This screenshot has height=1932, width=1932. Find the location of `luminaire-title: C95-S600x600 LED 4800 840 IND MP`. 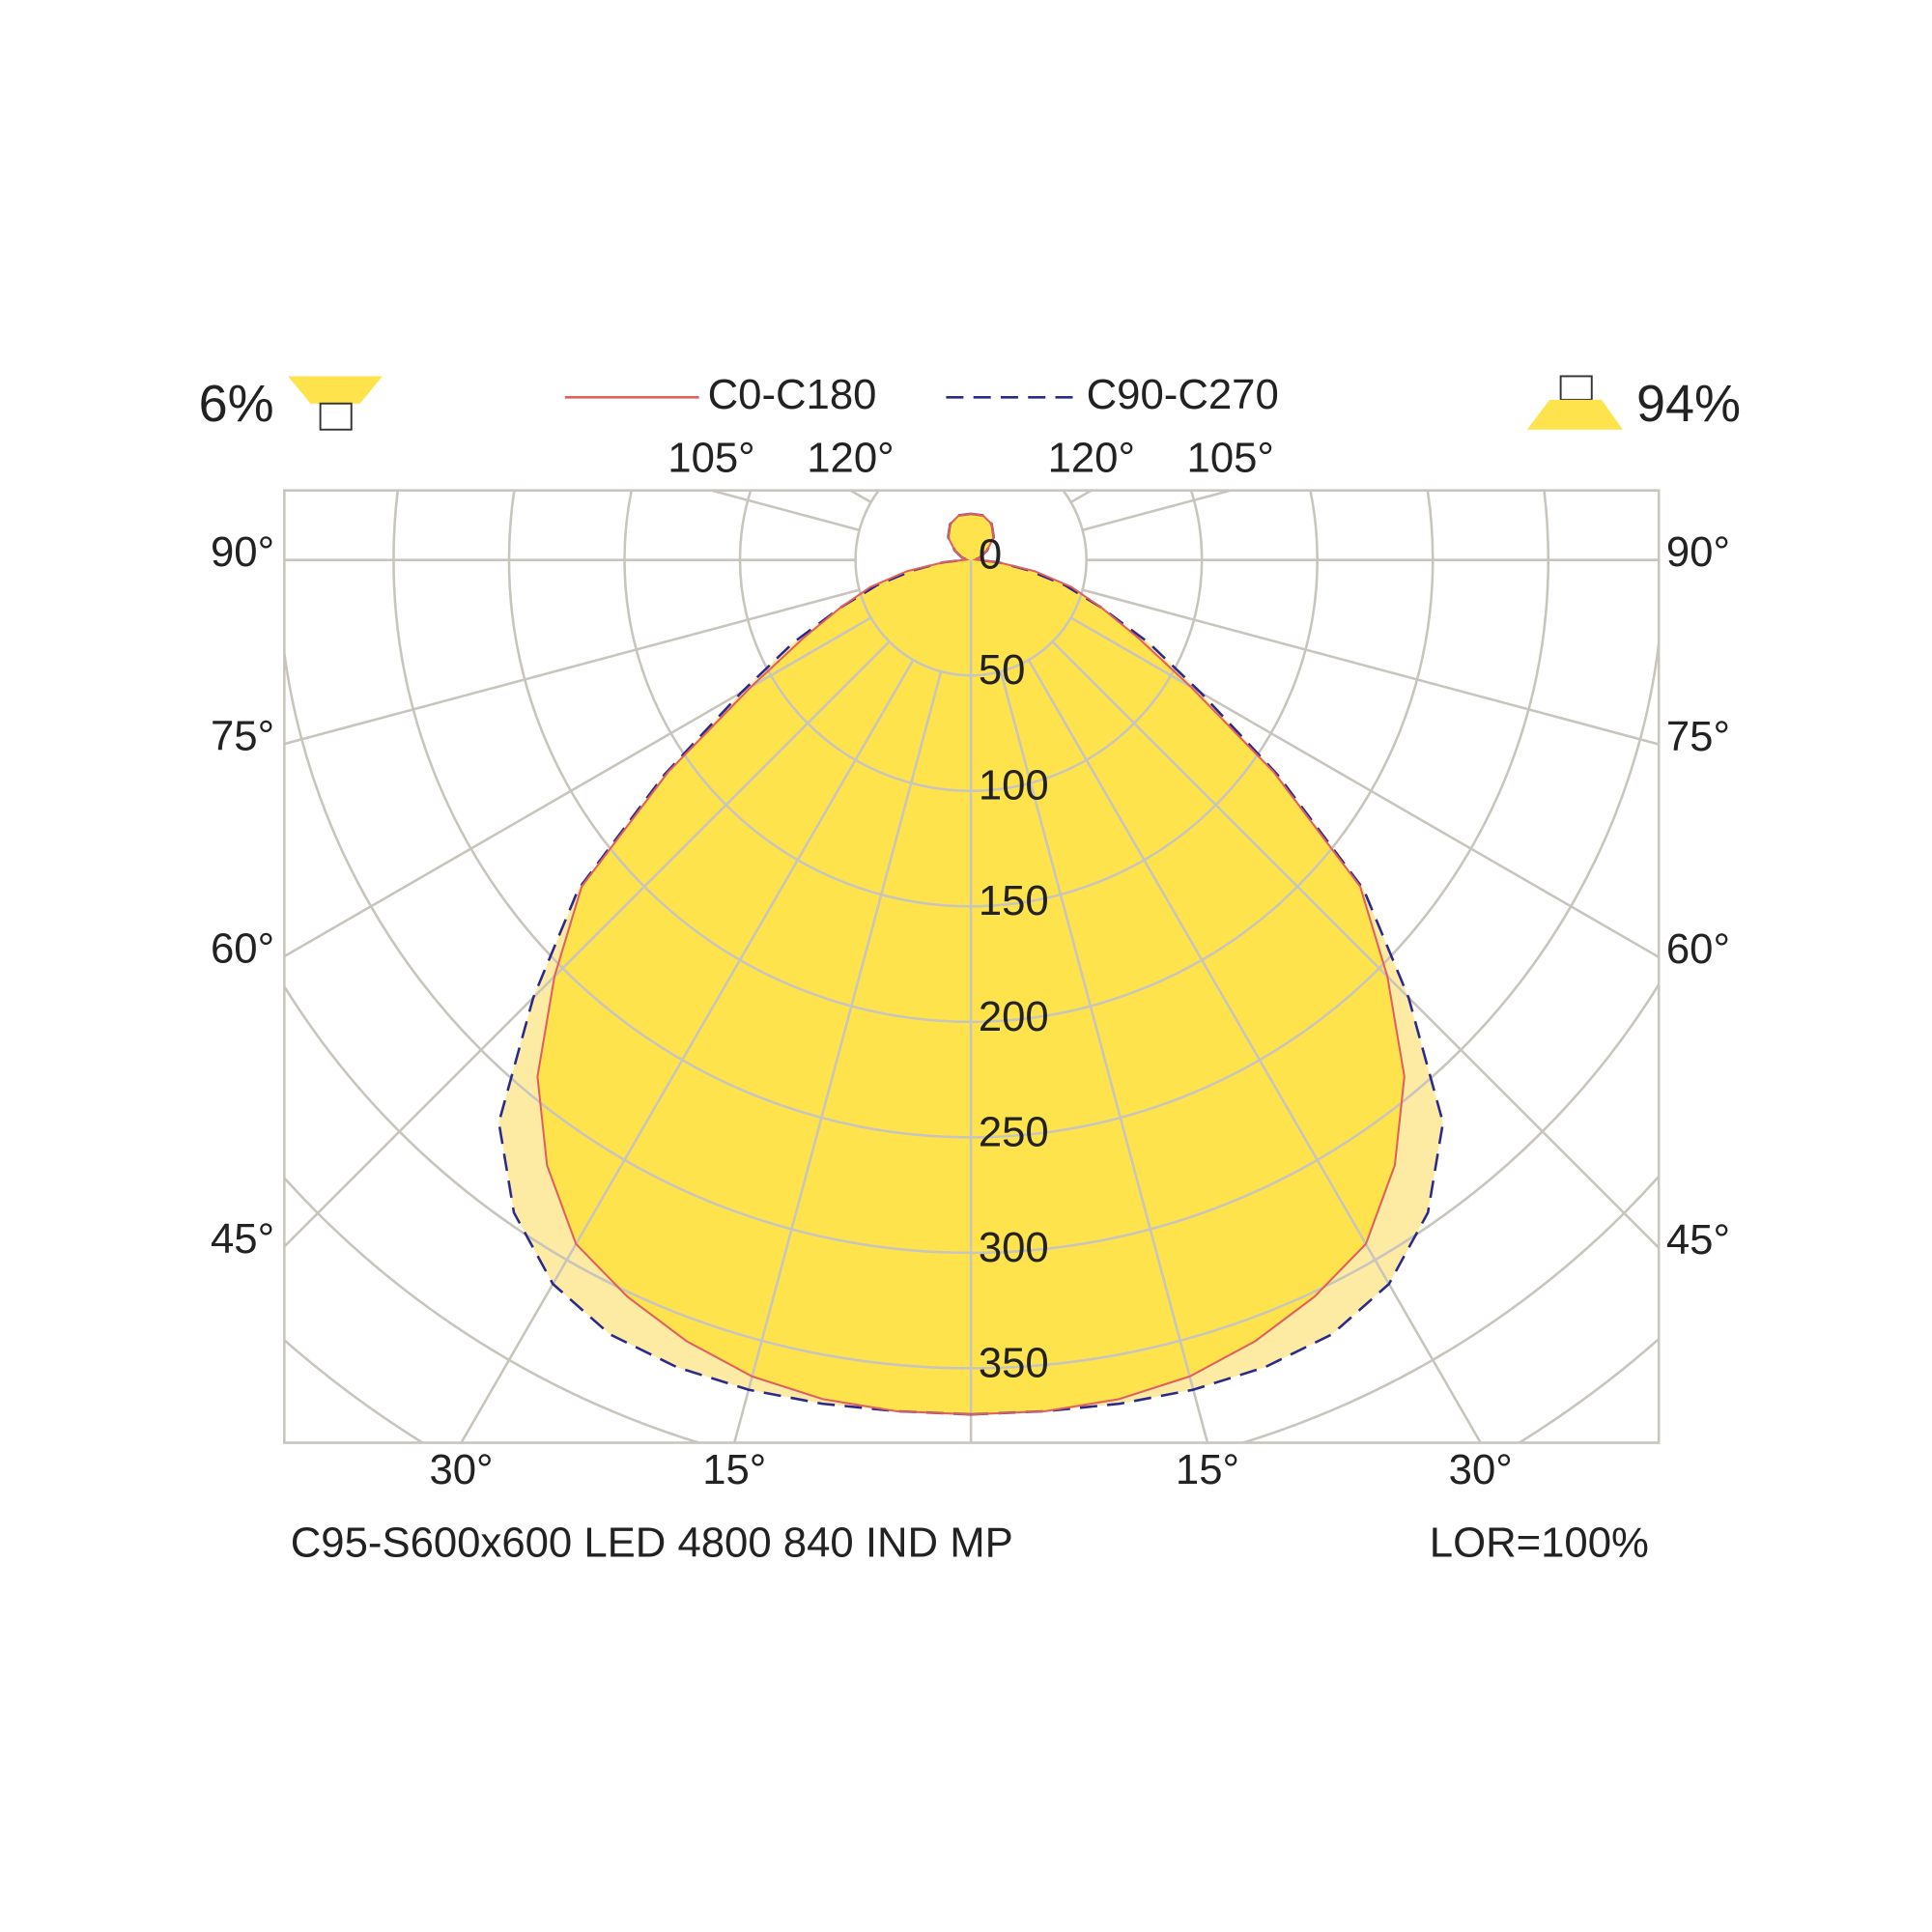

luminaire-title: C95-S600x600 LED 4800 840 IND MP is located at coordinates (652, 1543).